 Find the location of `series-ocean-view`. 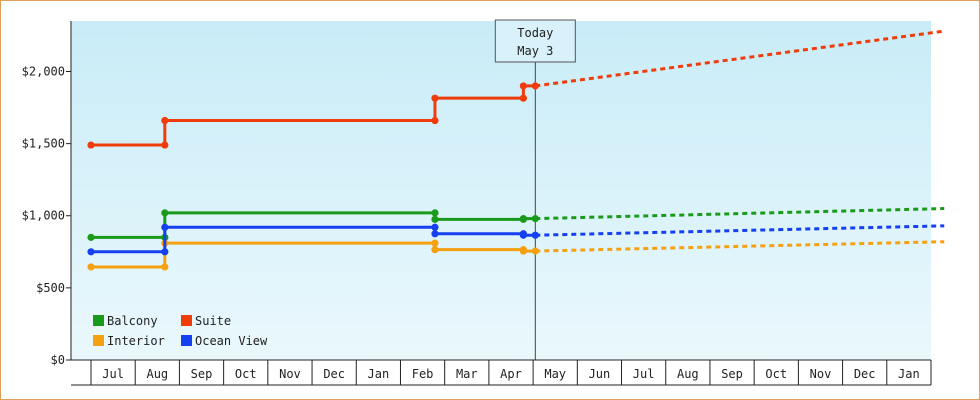

series-ocean-view is located at coordinates (516, 239).